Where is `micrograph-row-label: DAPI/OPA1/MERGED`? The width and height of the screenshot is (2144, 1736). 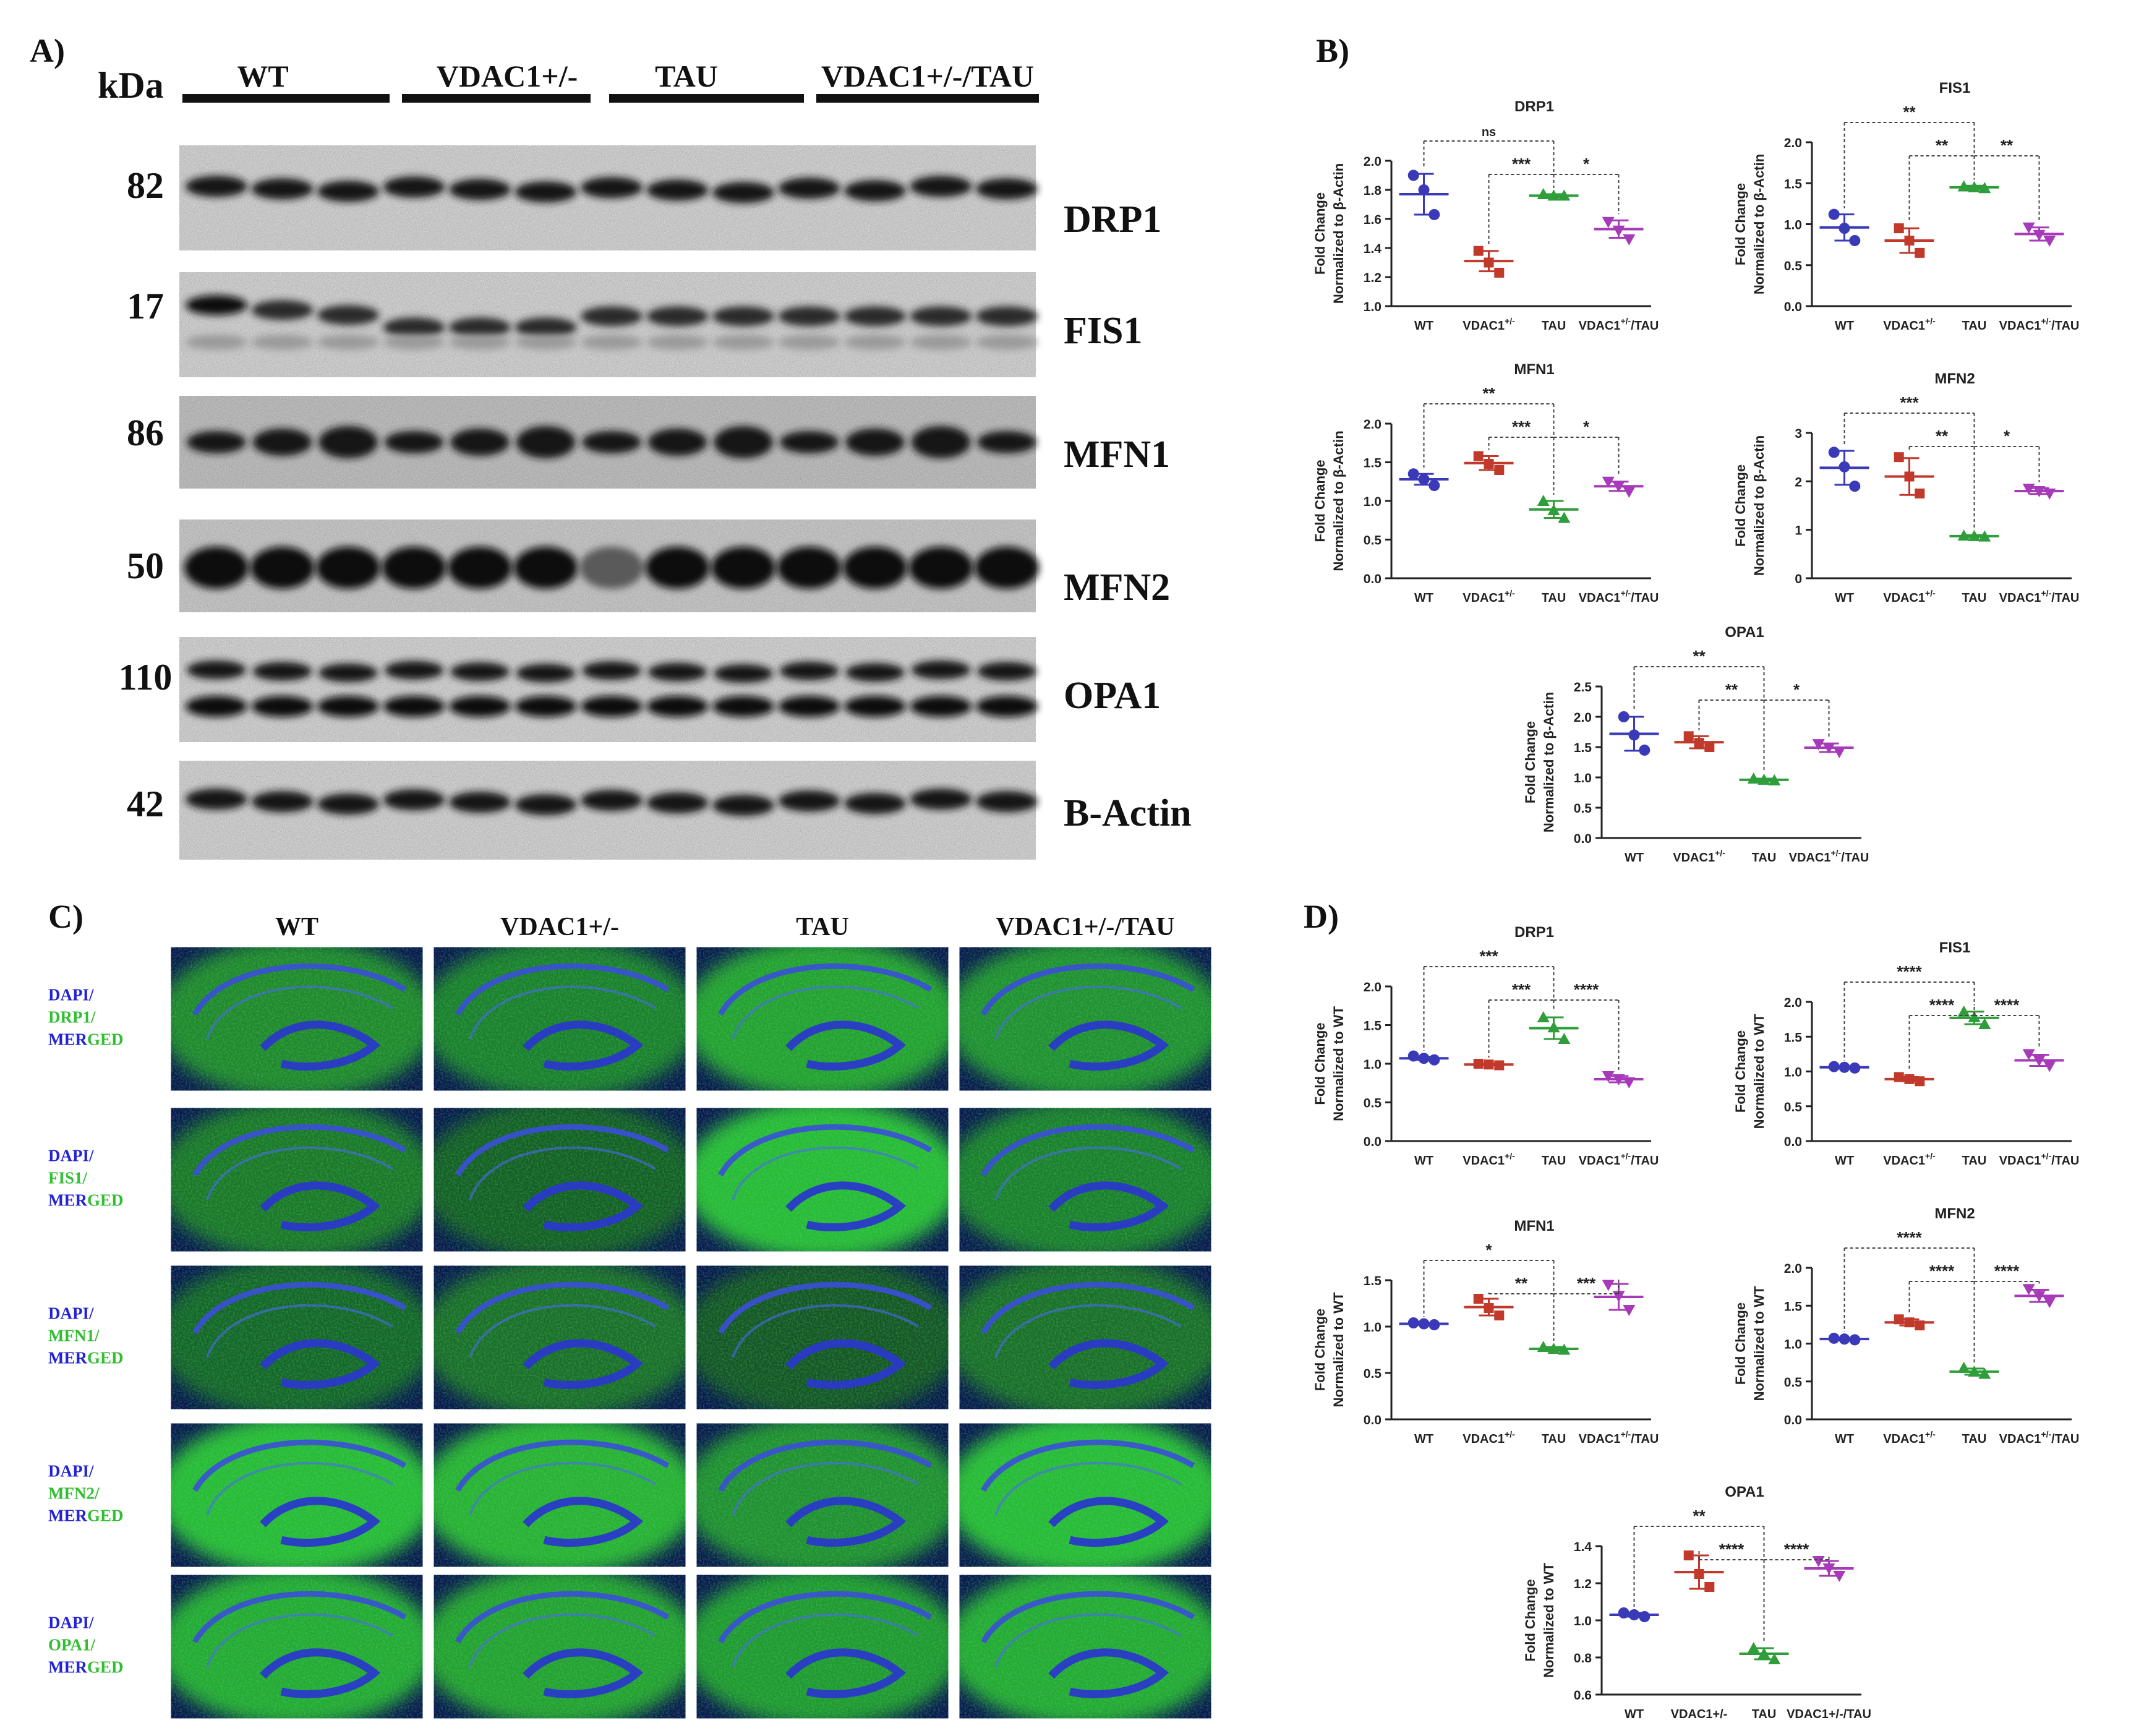 micrograph-row-label: DAPI/OPA1/MERGED is located at coordinates (86, 1645).